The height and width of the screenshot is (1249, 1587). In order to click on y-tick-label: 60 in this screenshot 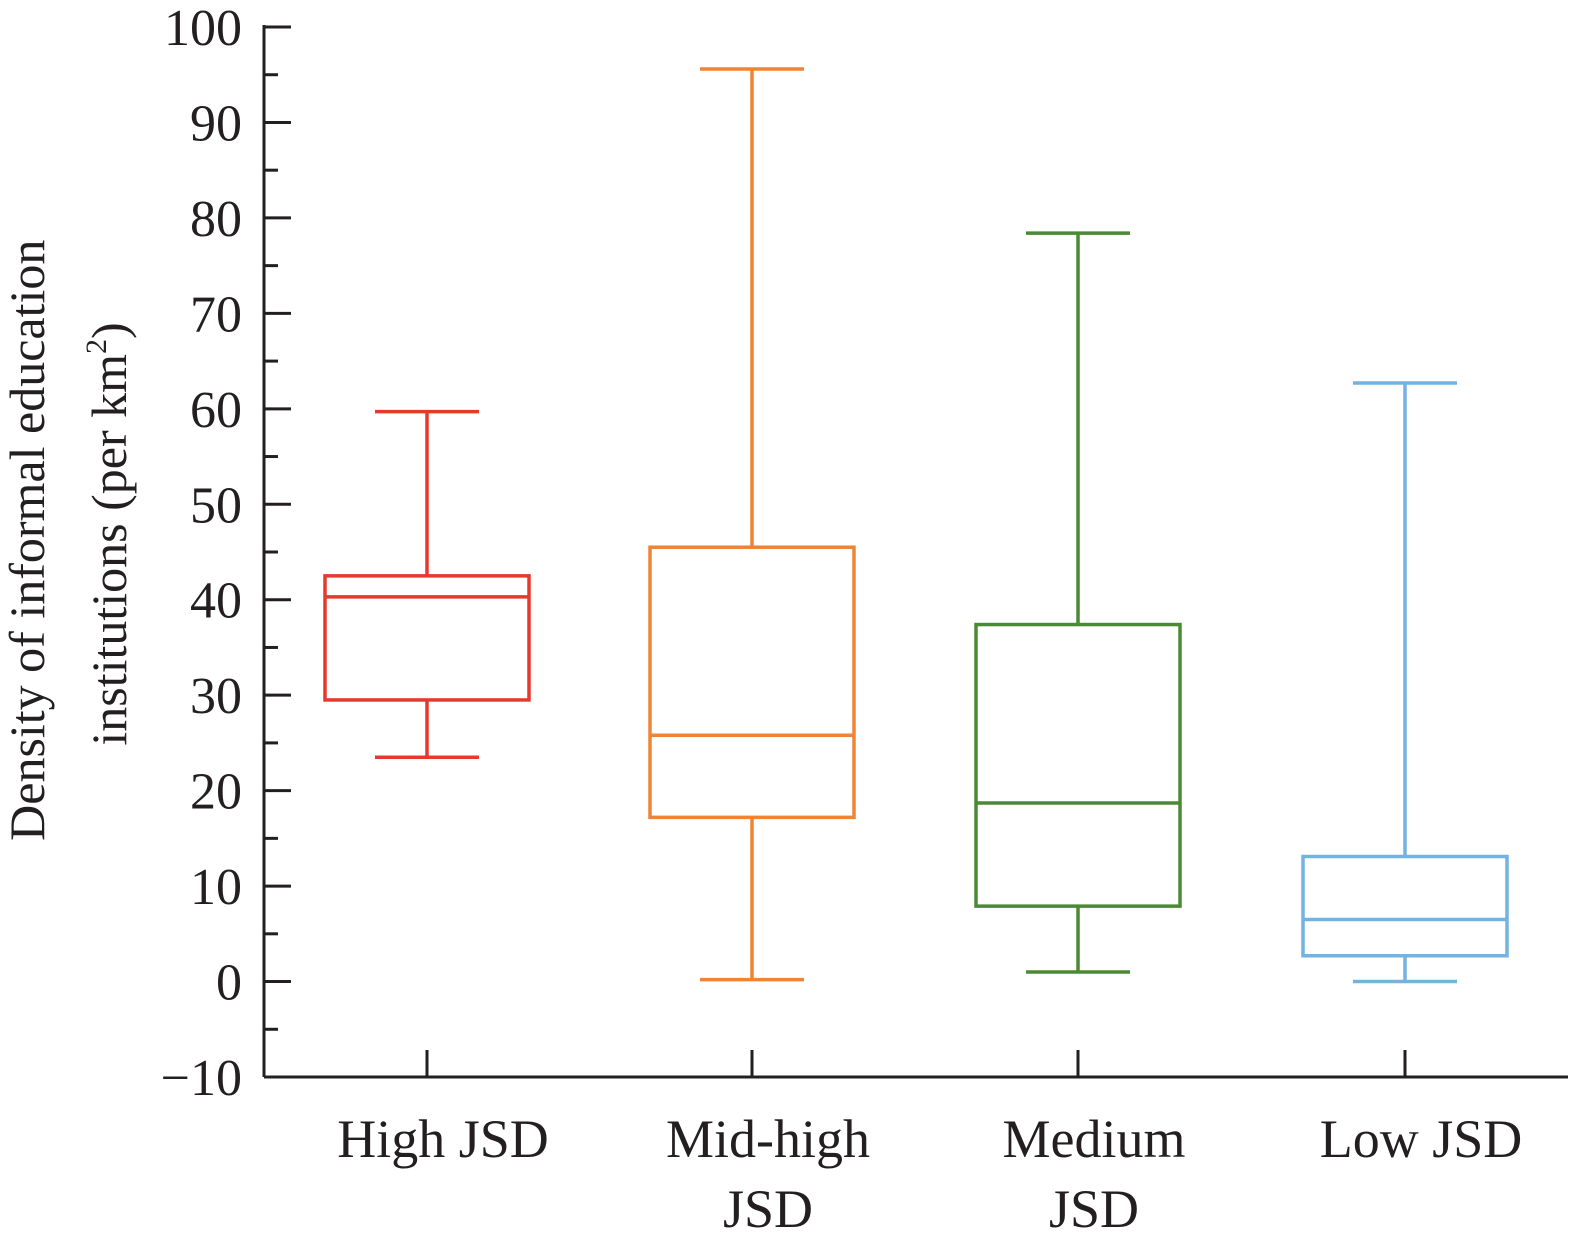, I will do `click(216, 410)`.